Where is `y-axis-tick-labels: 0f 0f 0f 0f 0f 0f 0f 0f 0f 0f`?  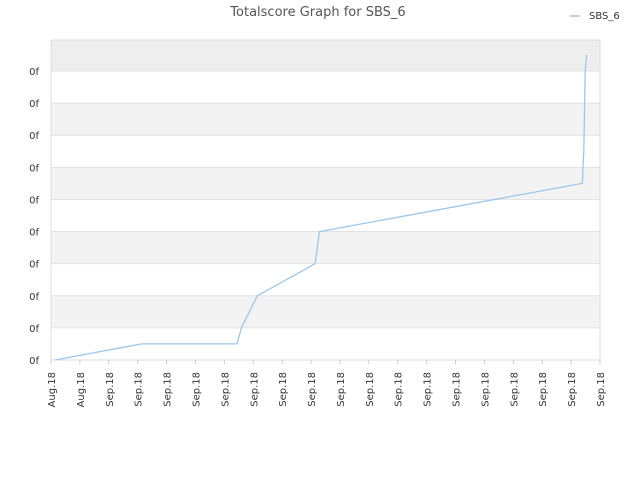
y-axis-tick-labels: 0f 0f 0f 0f 0f 0f 0f 0f 0f 0f is located at coordinates (34, 217).